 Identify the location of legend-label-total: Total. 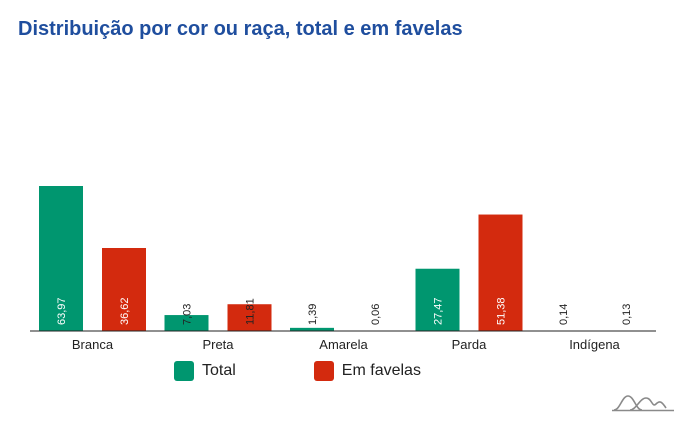
(219, 370).